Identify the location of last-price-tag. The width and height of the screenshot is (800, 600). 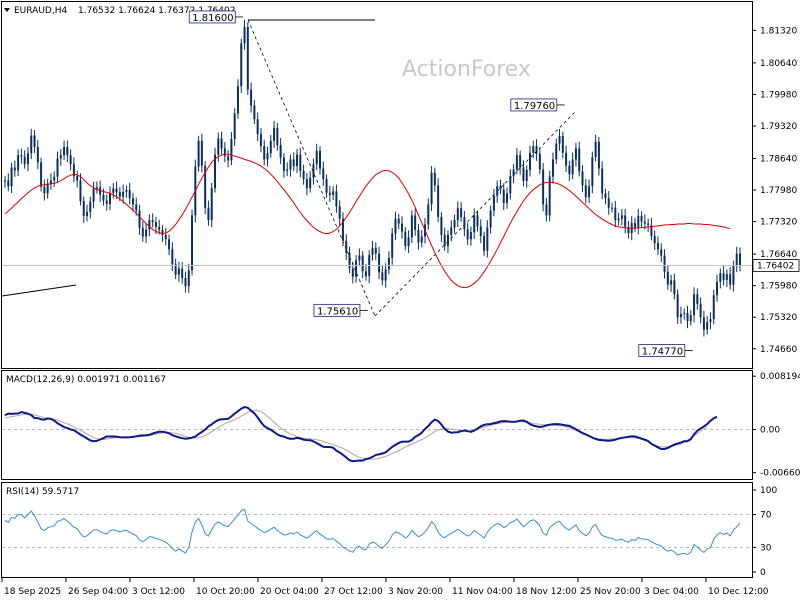
(776, 265).